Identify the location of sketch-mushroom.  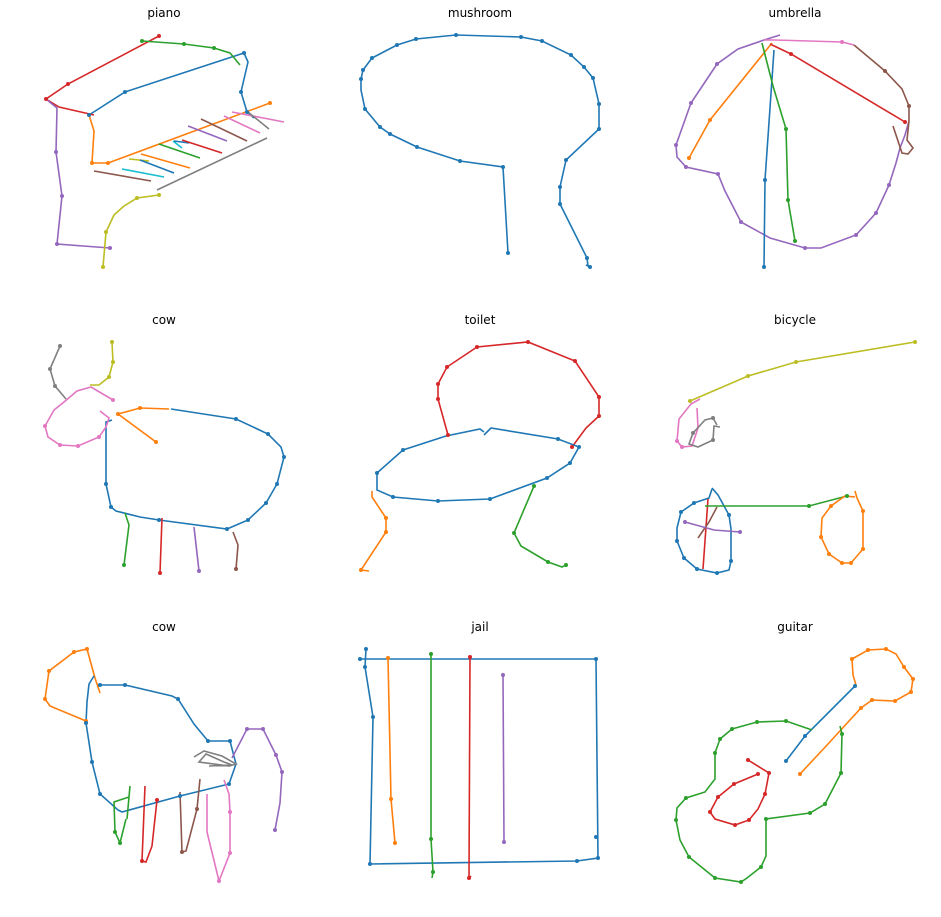
(480, 151).